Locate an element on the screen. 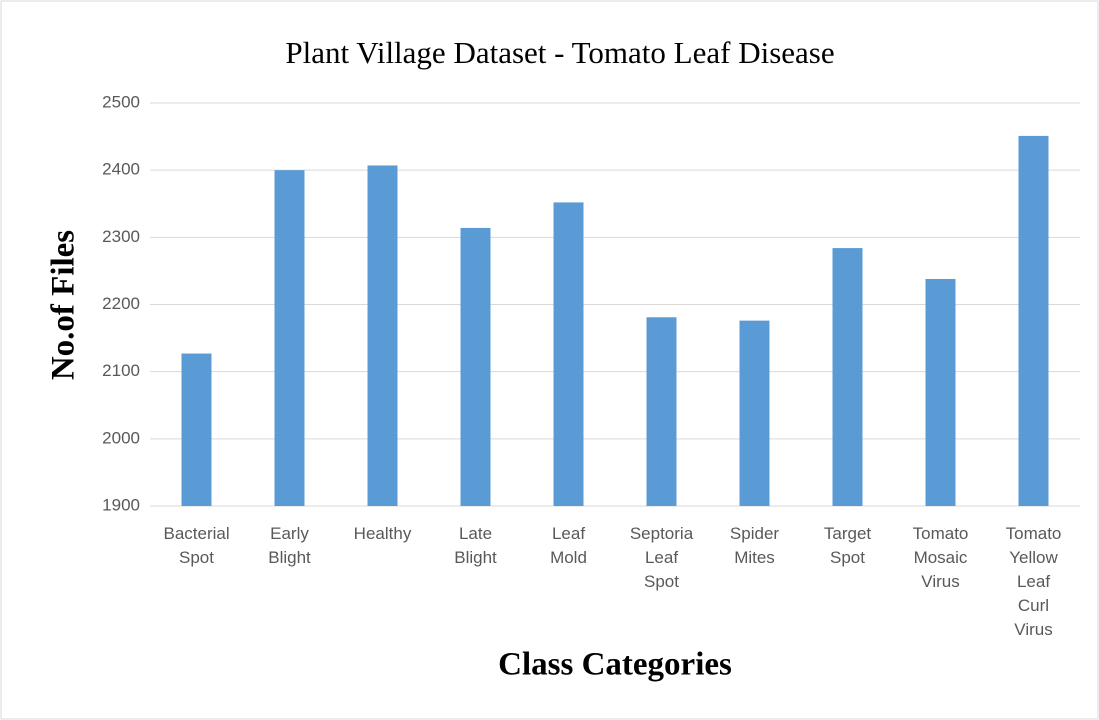 This screenshot has width=1099, height=720. x-tick-label: Healthy is located at coordinates (382, 533).